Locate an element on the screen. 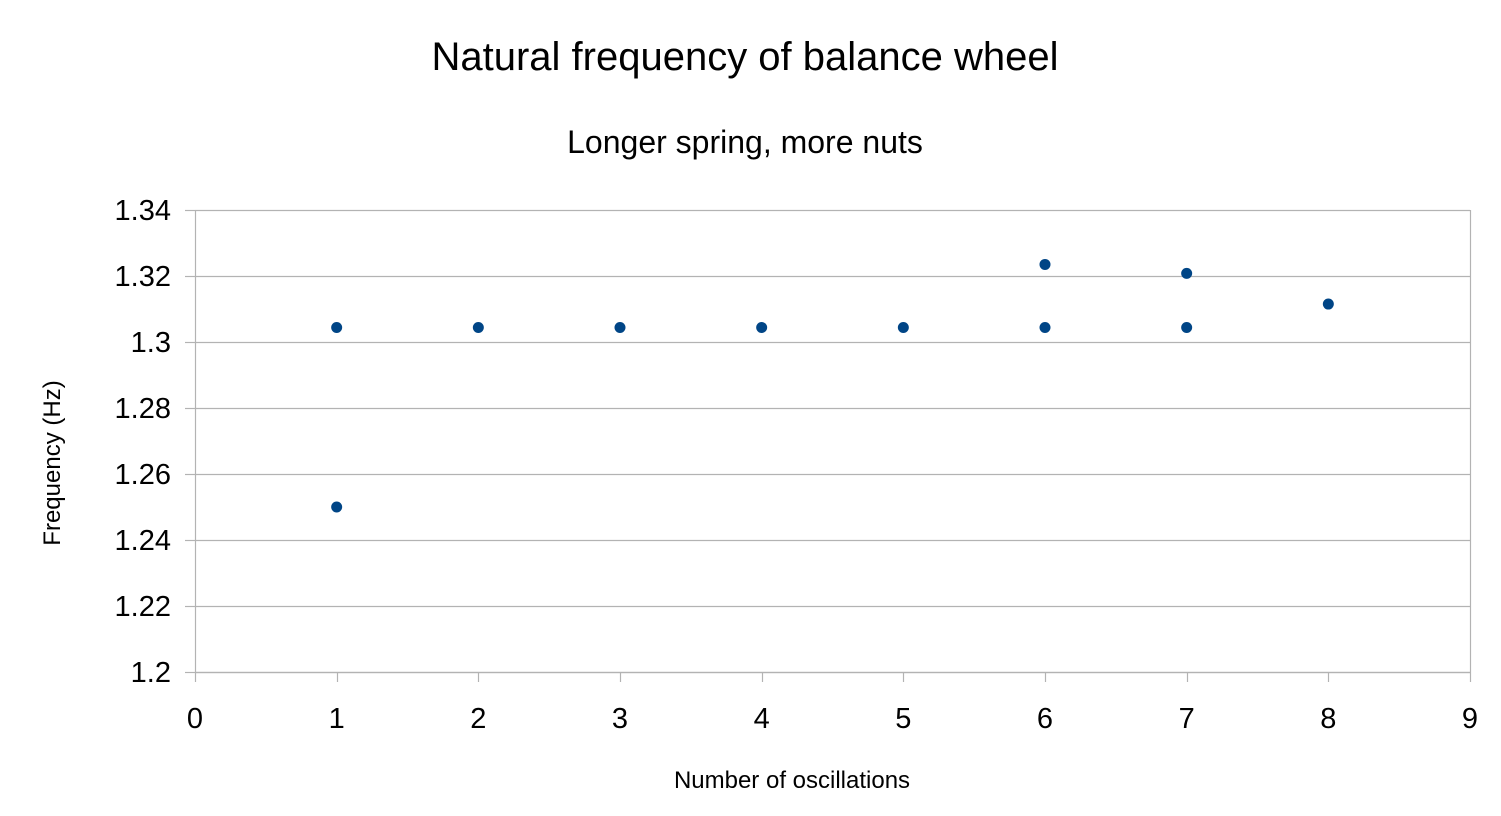 Image resolution: width=1501 pixels, height=816 pixels. x-tick-label: 5 is located at coordinates (903, 719).